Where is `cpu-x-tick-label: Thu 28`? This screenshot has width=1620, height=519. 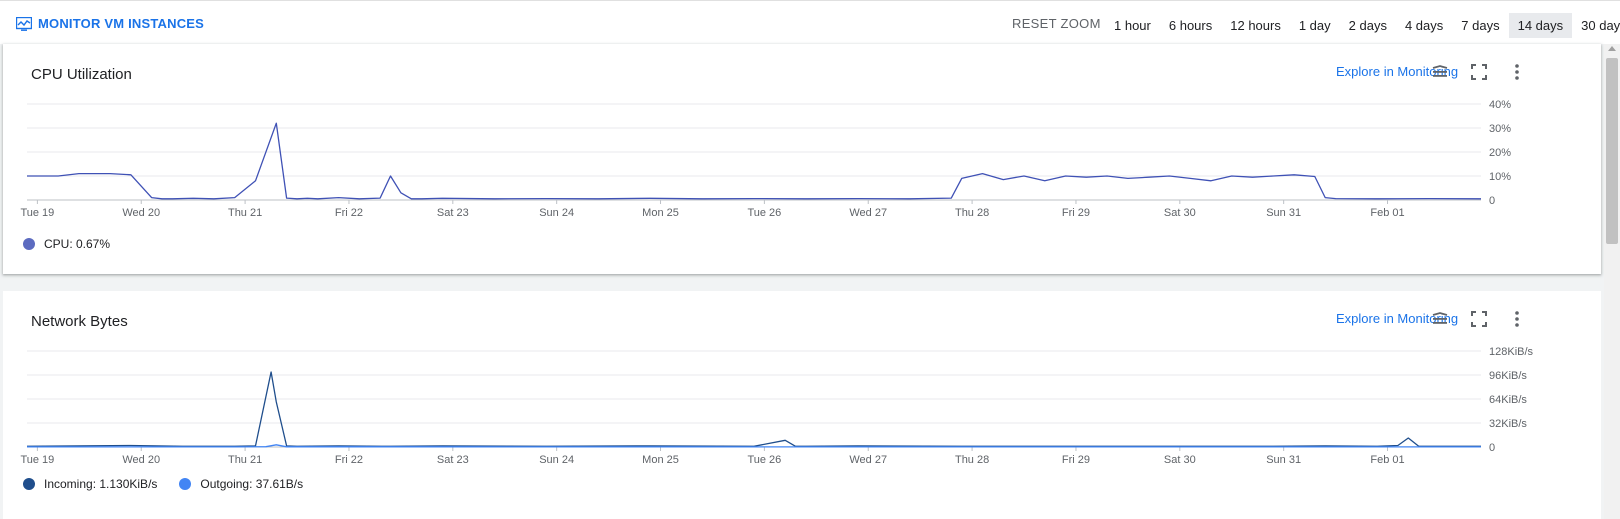 cpu-x-tick-label: Thu 28 is located at coordinates (972, 213).